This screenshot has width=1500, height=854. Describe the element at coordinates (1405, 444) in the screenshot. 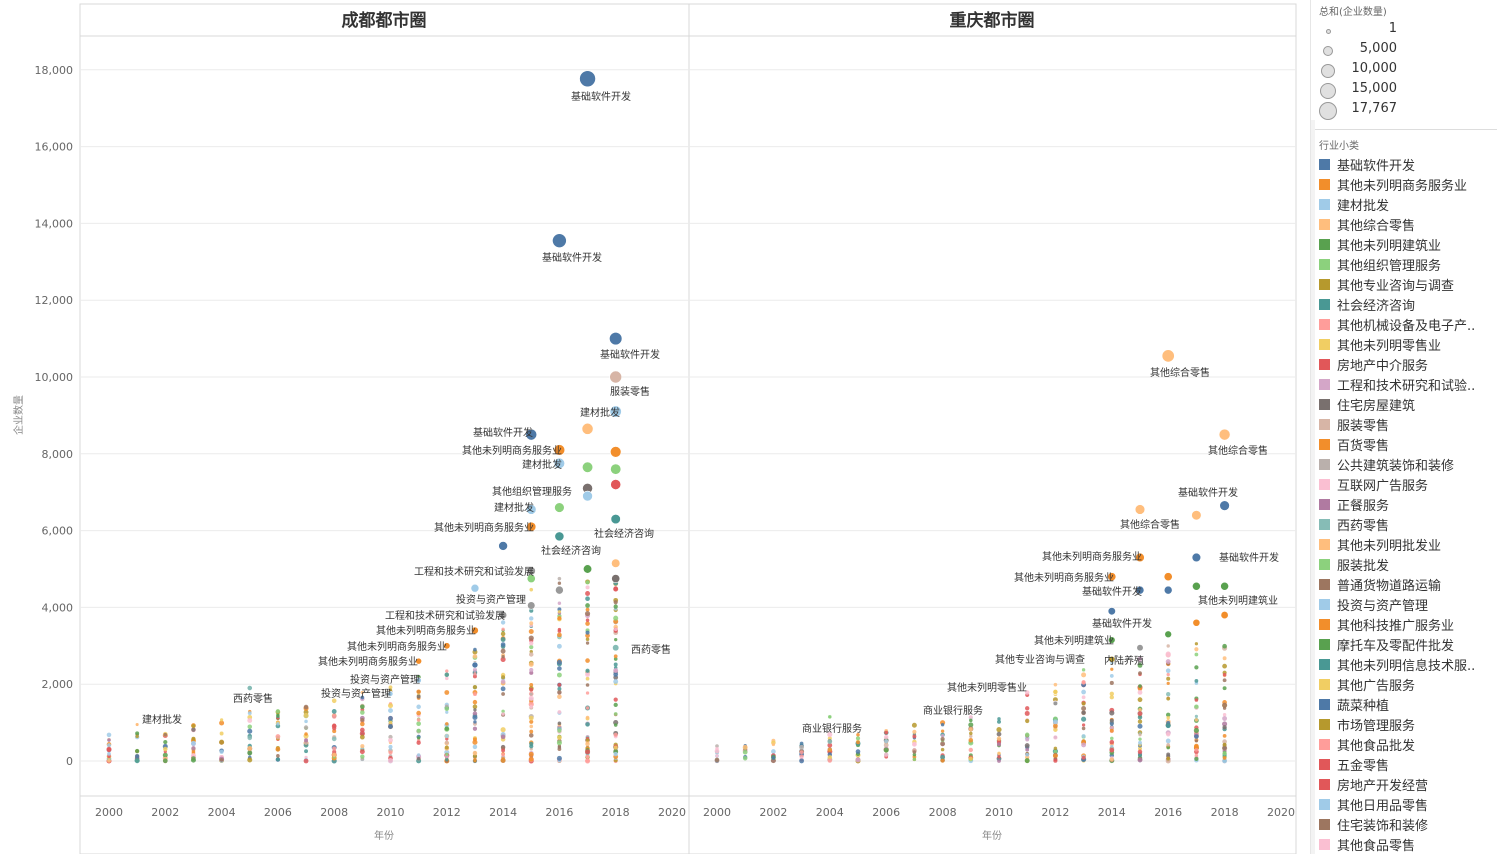

I see `color-legend-item: 百货零售` at that location.